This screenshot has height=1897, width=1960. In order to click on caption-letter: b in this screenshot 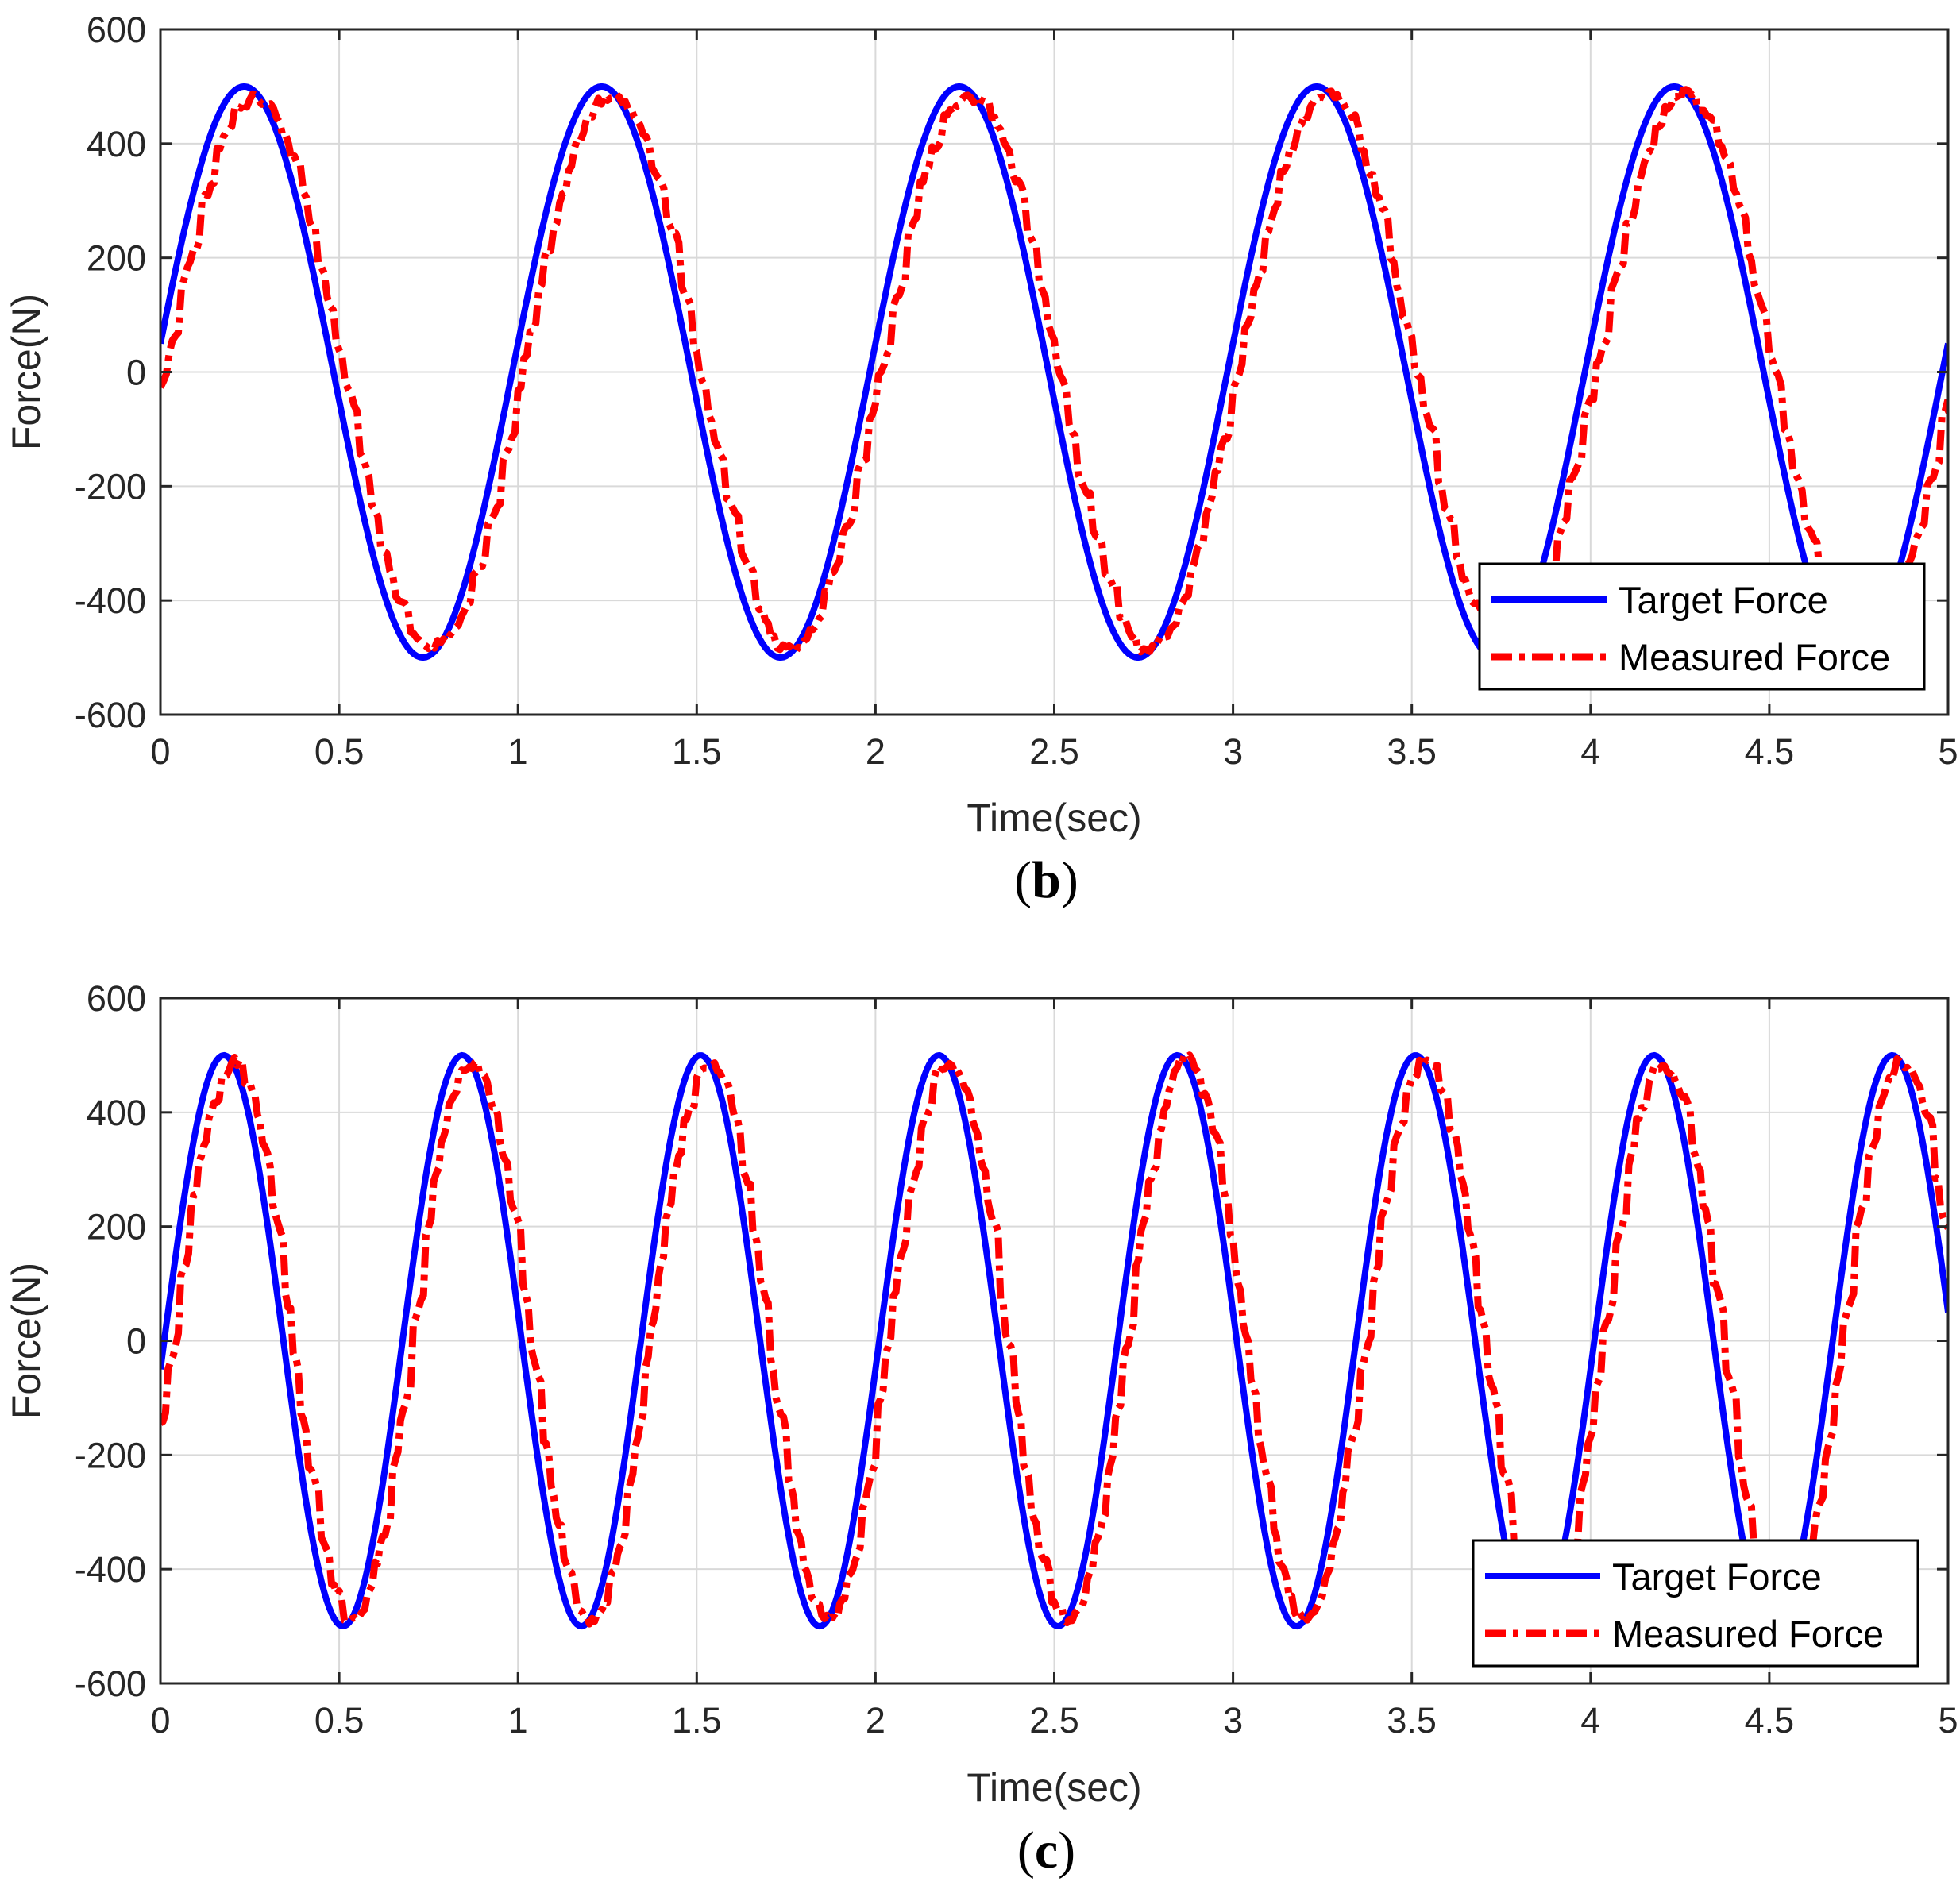, I will do `click(1046, 880)`.